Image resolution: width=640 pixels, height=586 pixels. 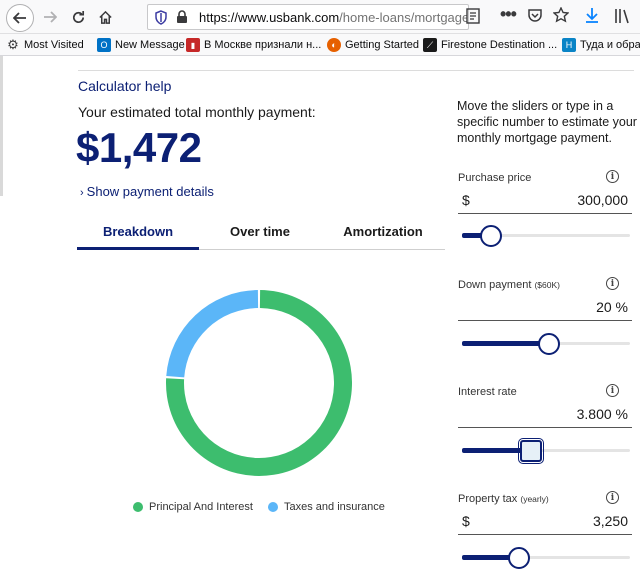 I want to click on news-icon: ▮, so click(x=193, y=45).